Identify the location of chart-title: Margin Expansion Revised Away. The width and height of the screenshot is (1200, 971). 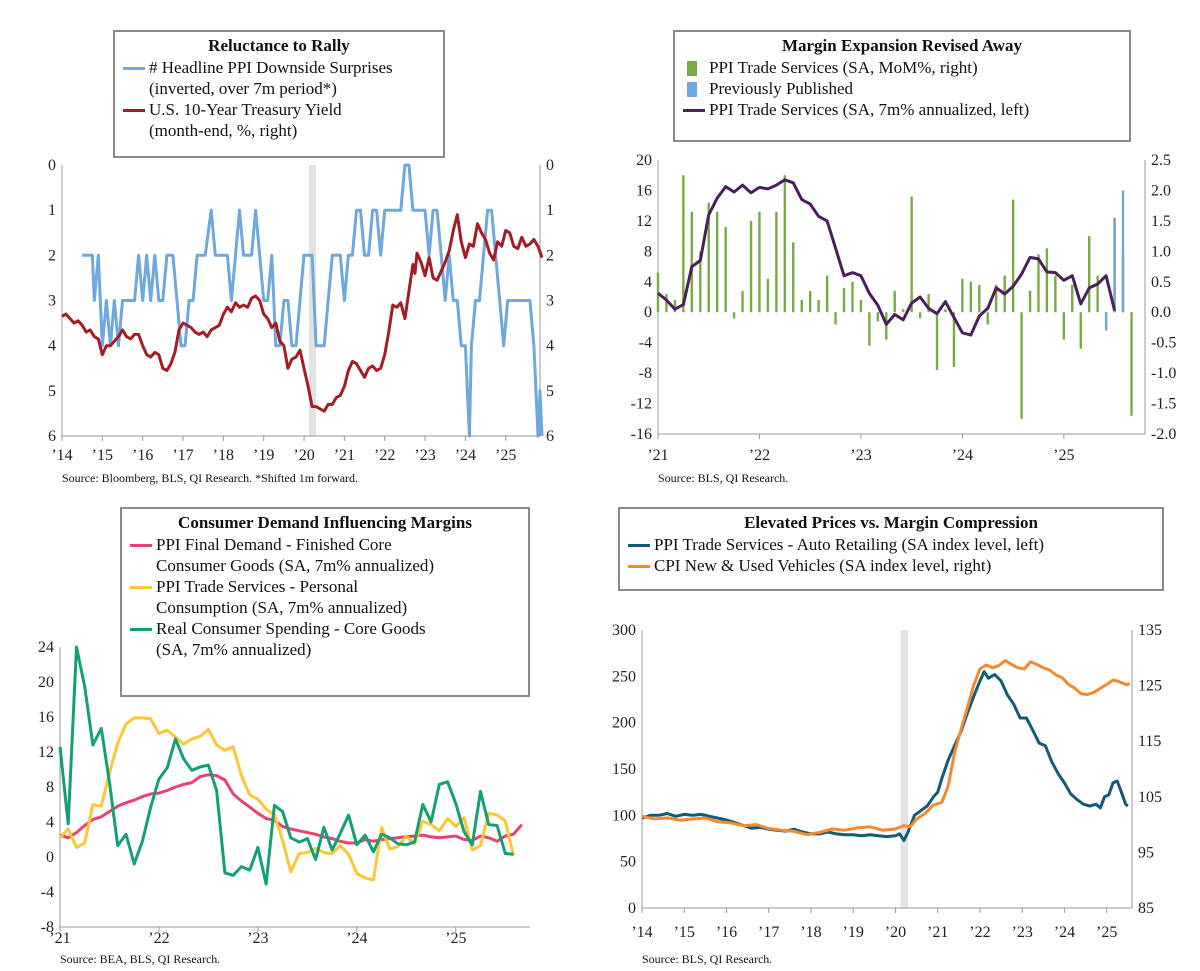
(902, 45).